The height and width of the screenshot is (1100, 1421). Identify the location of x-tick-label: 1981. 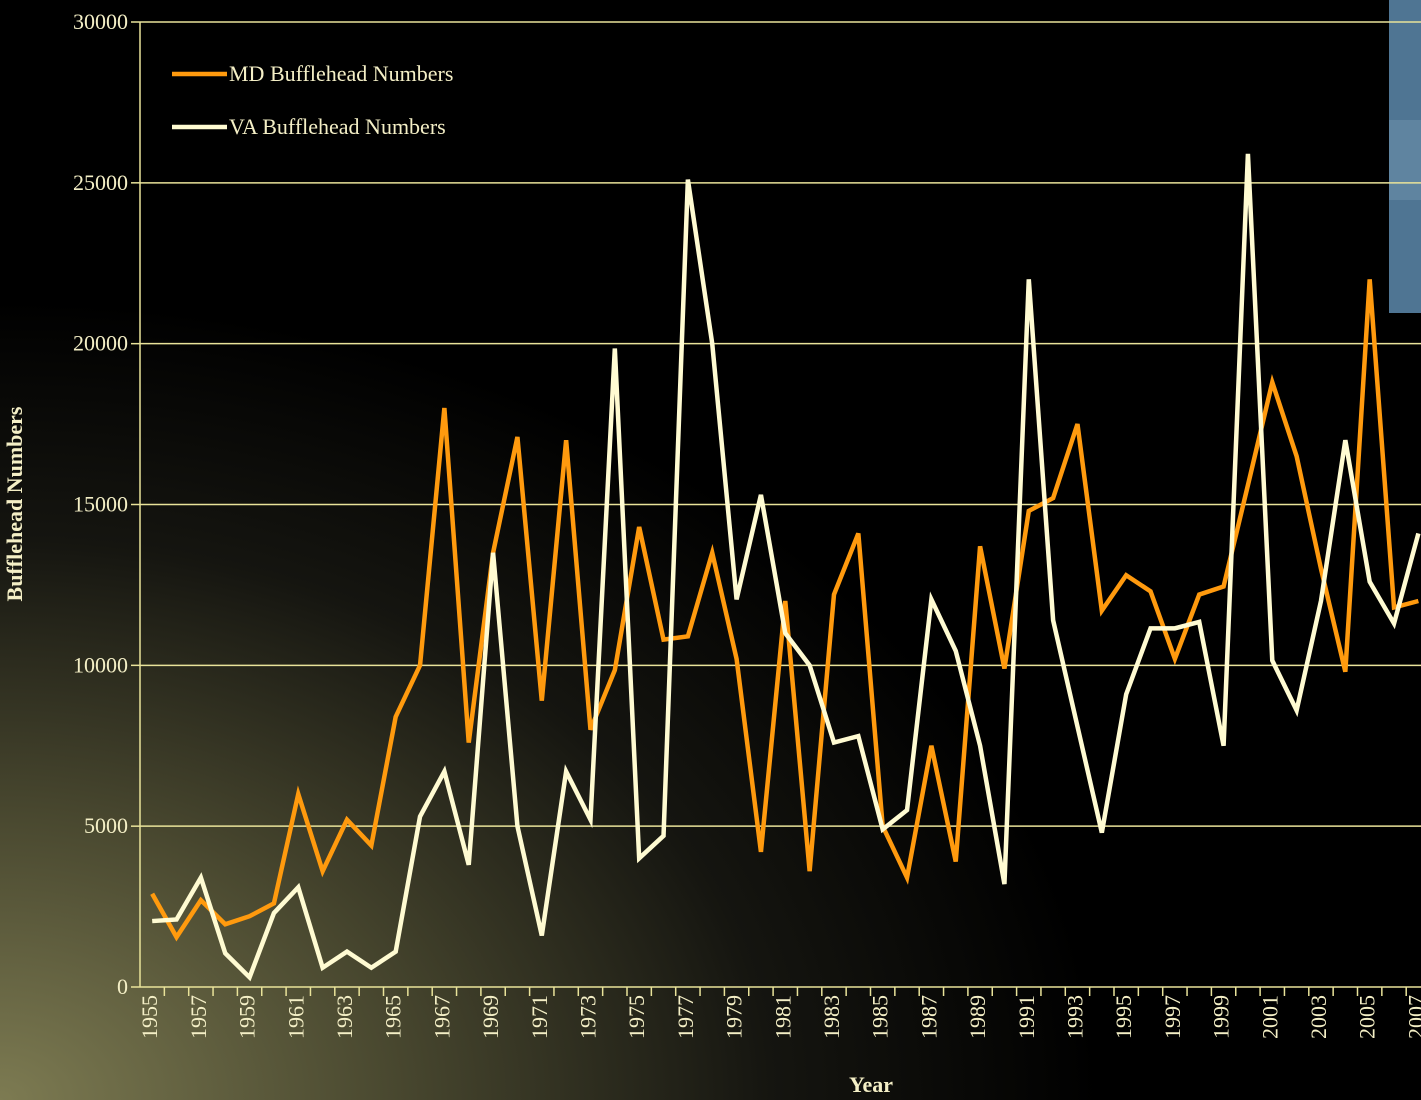
(782, 1017).